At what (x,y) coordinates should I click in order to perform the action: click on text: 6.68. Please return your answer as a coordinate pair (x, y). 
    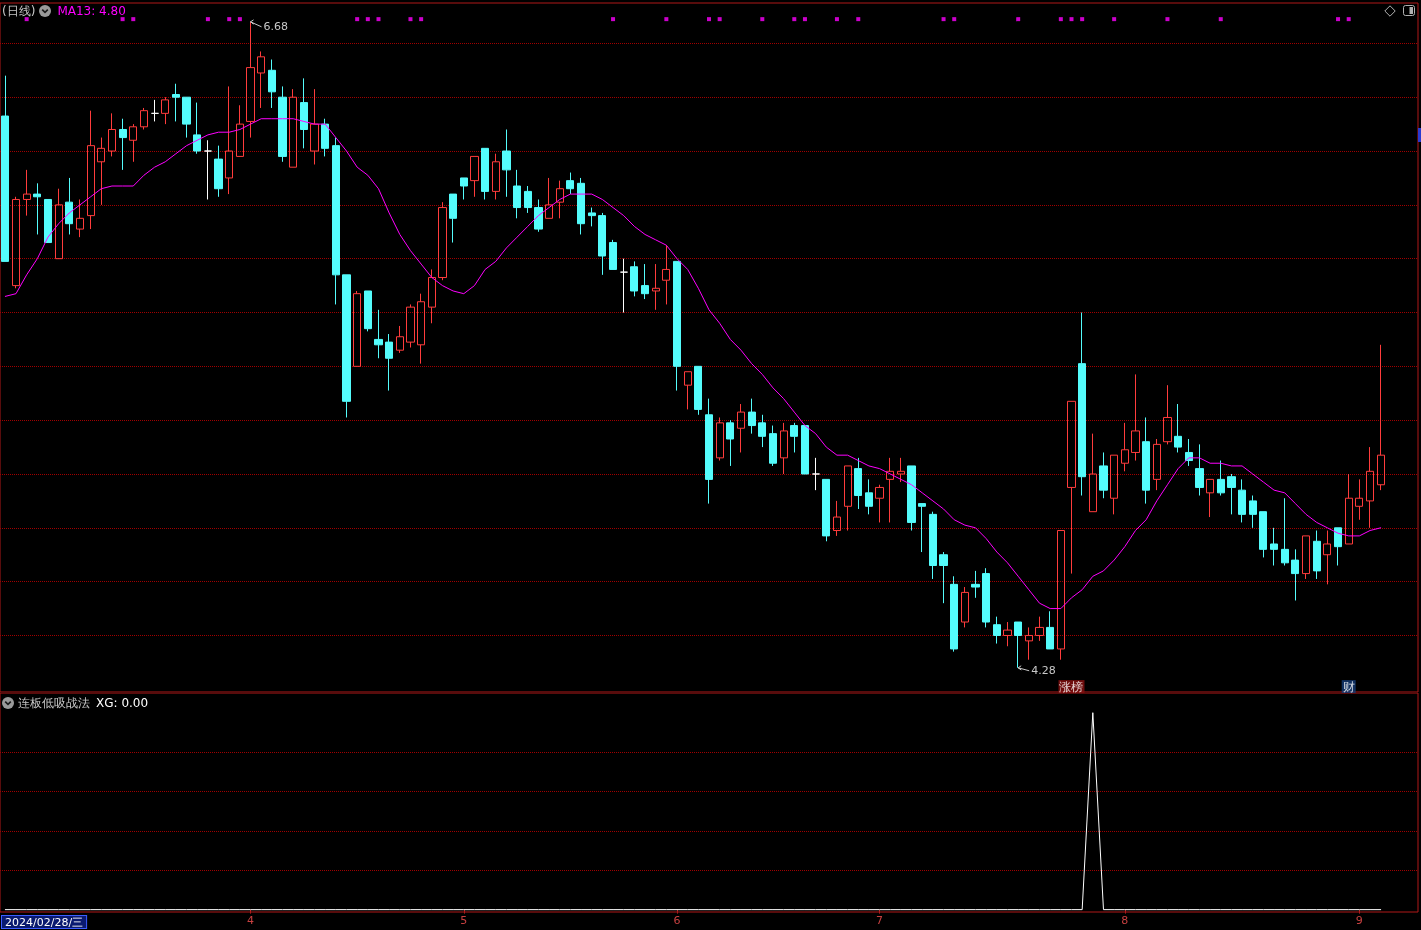
    Looking at the image, I should click on (276, 27).